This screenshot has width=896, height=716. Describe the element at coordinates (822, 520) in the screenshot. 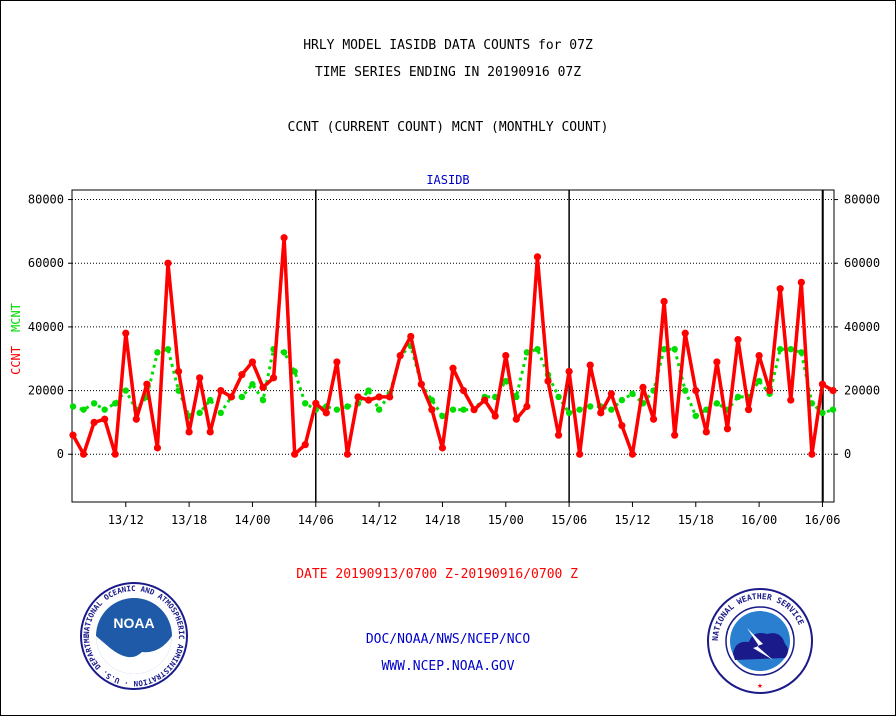

I see `x-tick-label: 16/06` at that location.